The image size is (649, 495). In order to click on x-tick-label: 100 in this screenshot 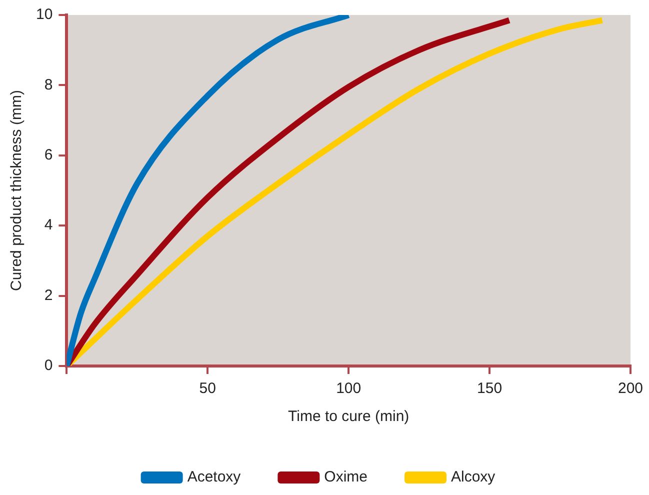, I will do `click(349, 389)`.